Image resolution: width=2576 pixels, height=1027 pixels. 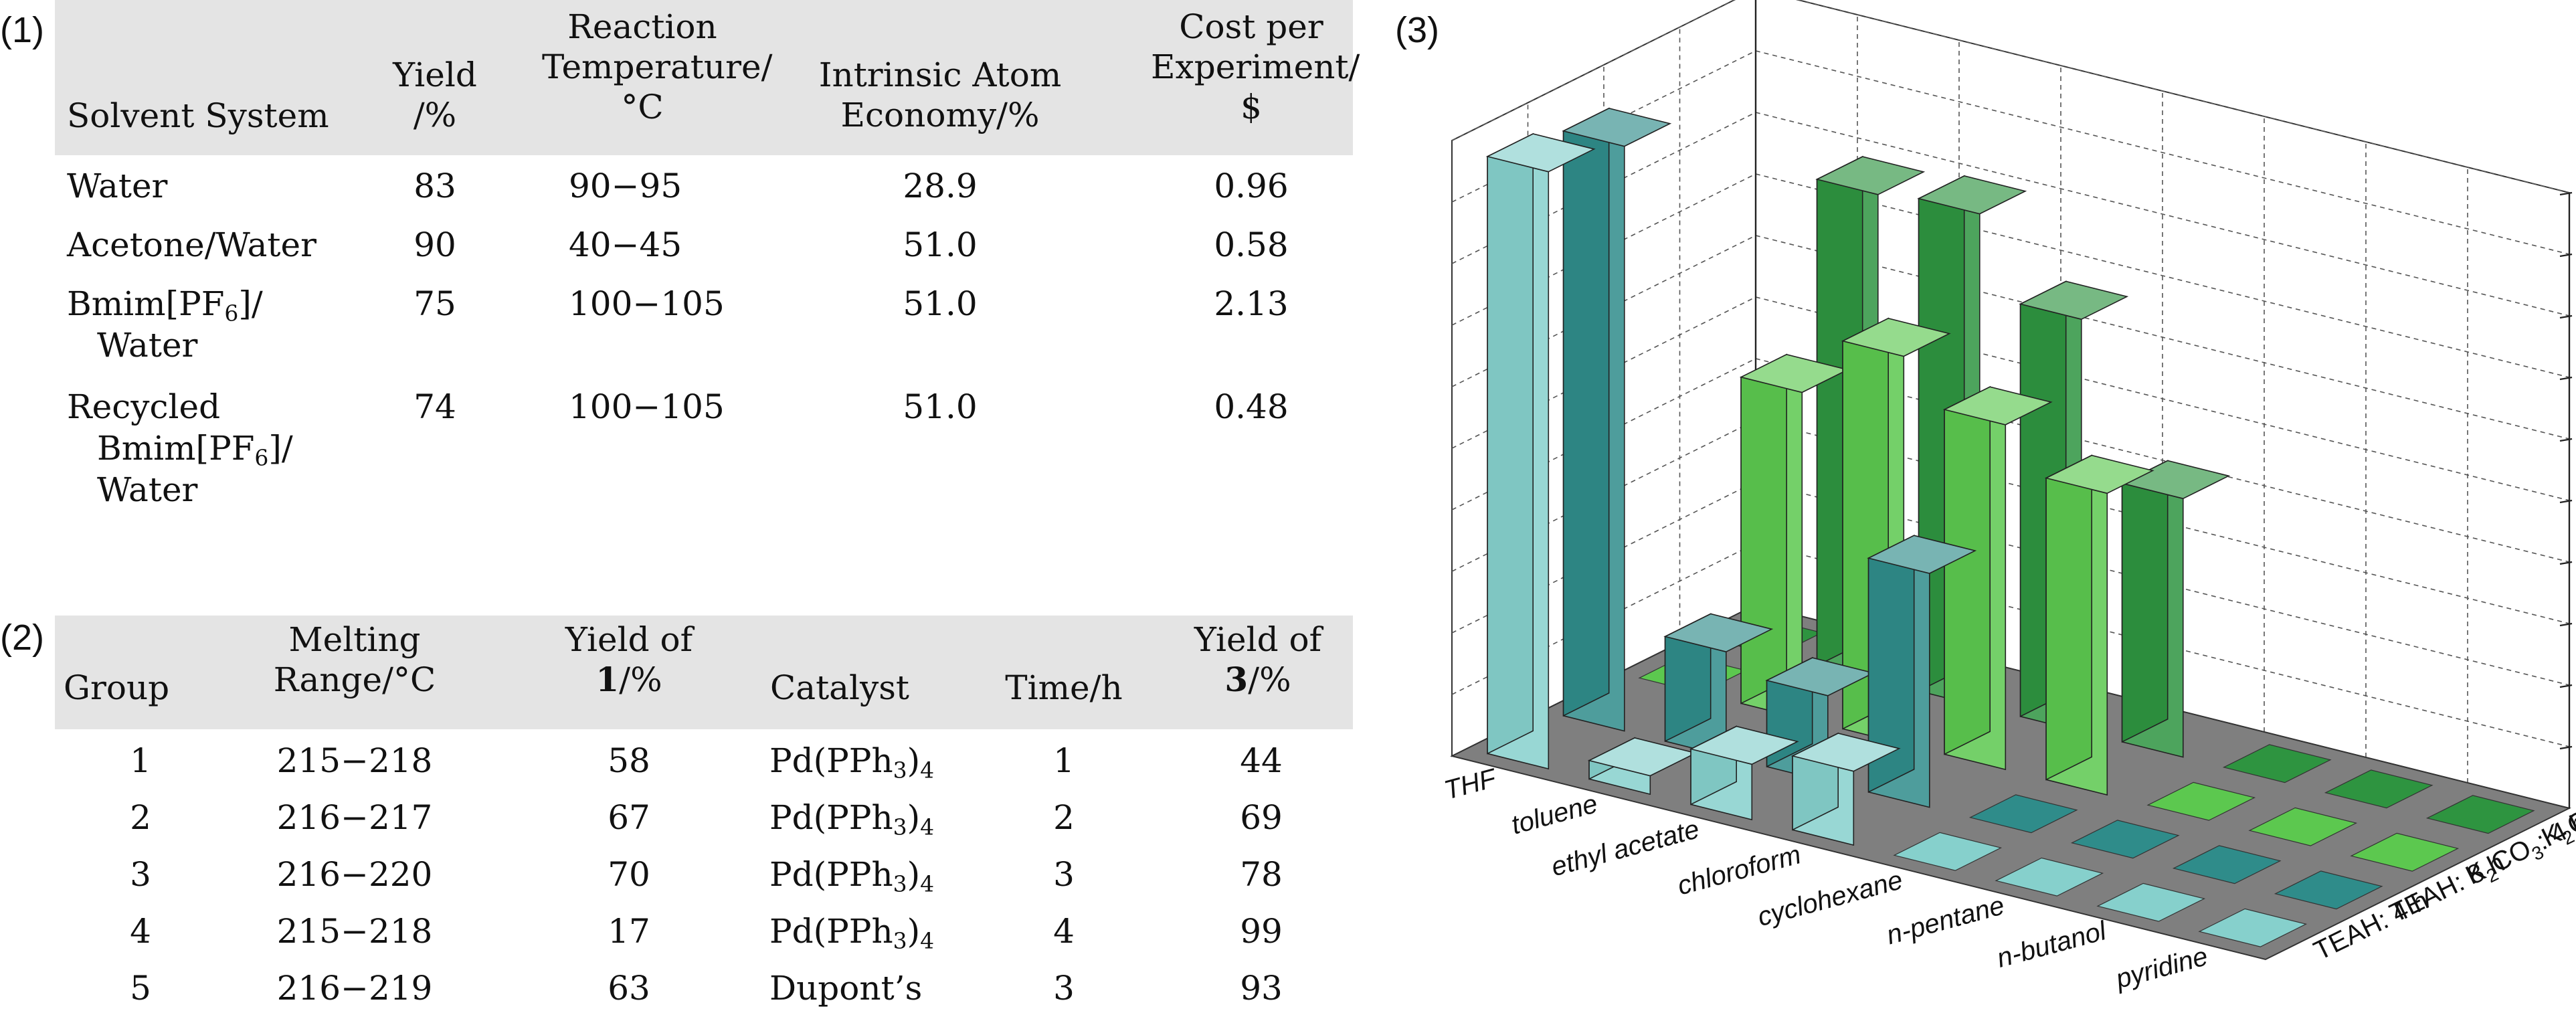 What do you see at coordinates (1255, 67) in the screenshot?
I see `t1-header-cost: Cost per Experiment/ $` at bounding box center [1255, 67].